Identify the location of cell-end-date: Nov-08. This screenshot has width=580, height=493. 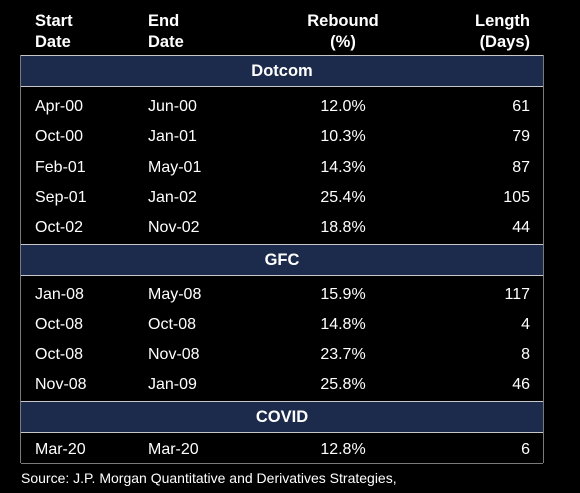
(174, 354).